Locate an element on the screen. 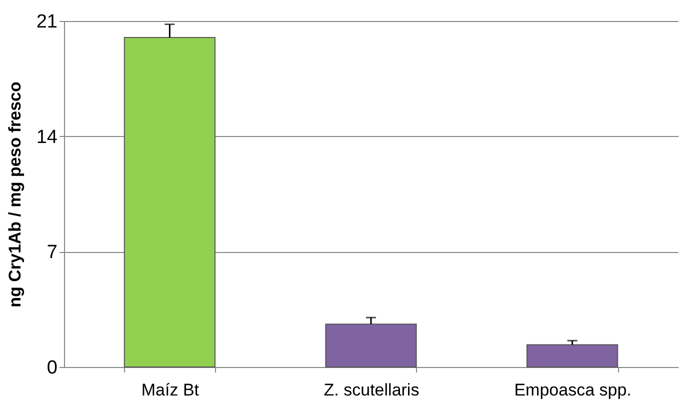 The height and width of the screenshot is (403, 686). y-axis-title: ng Cry1Ab / mg peso fresco is located at coordinates (14, 195).